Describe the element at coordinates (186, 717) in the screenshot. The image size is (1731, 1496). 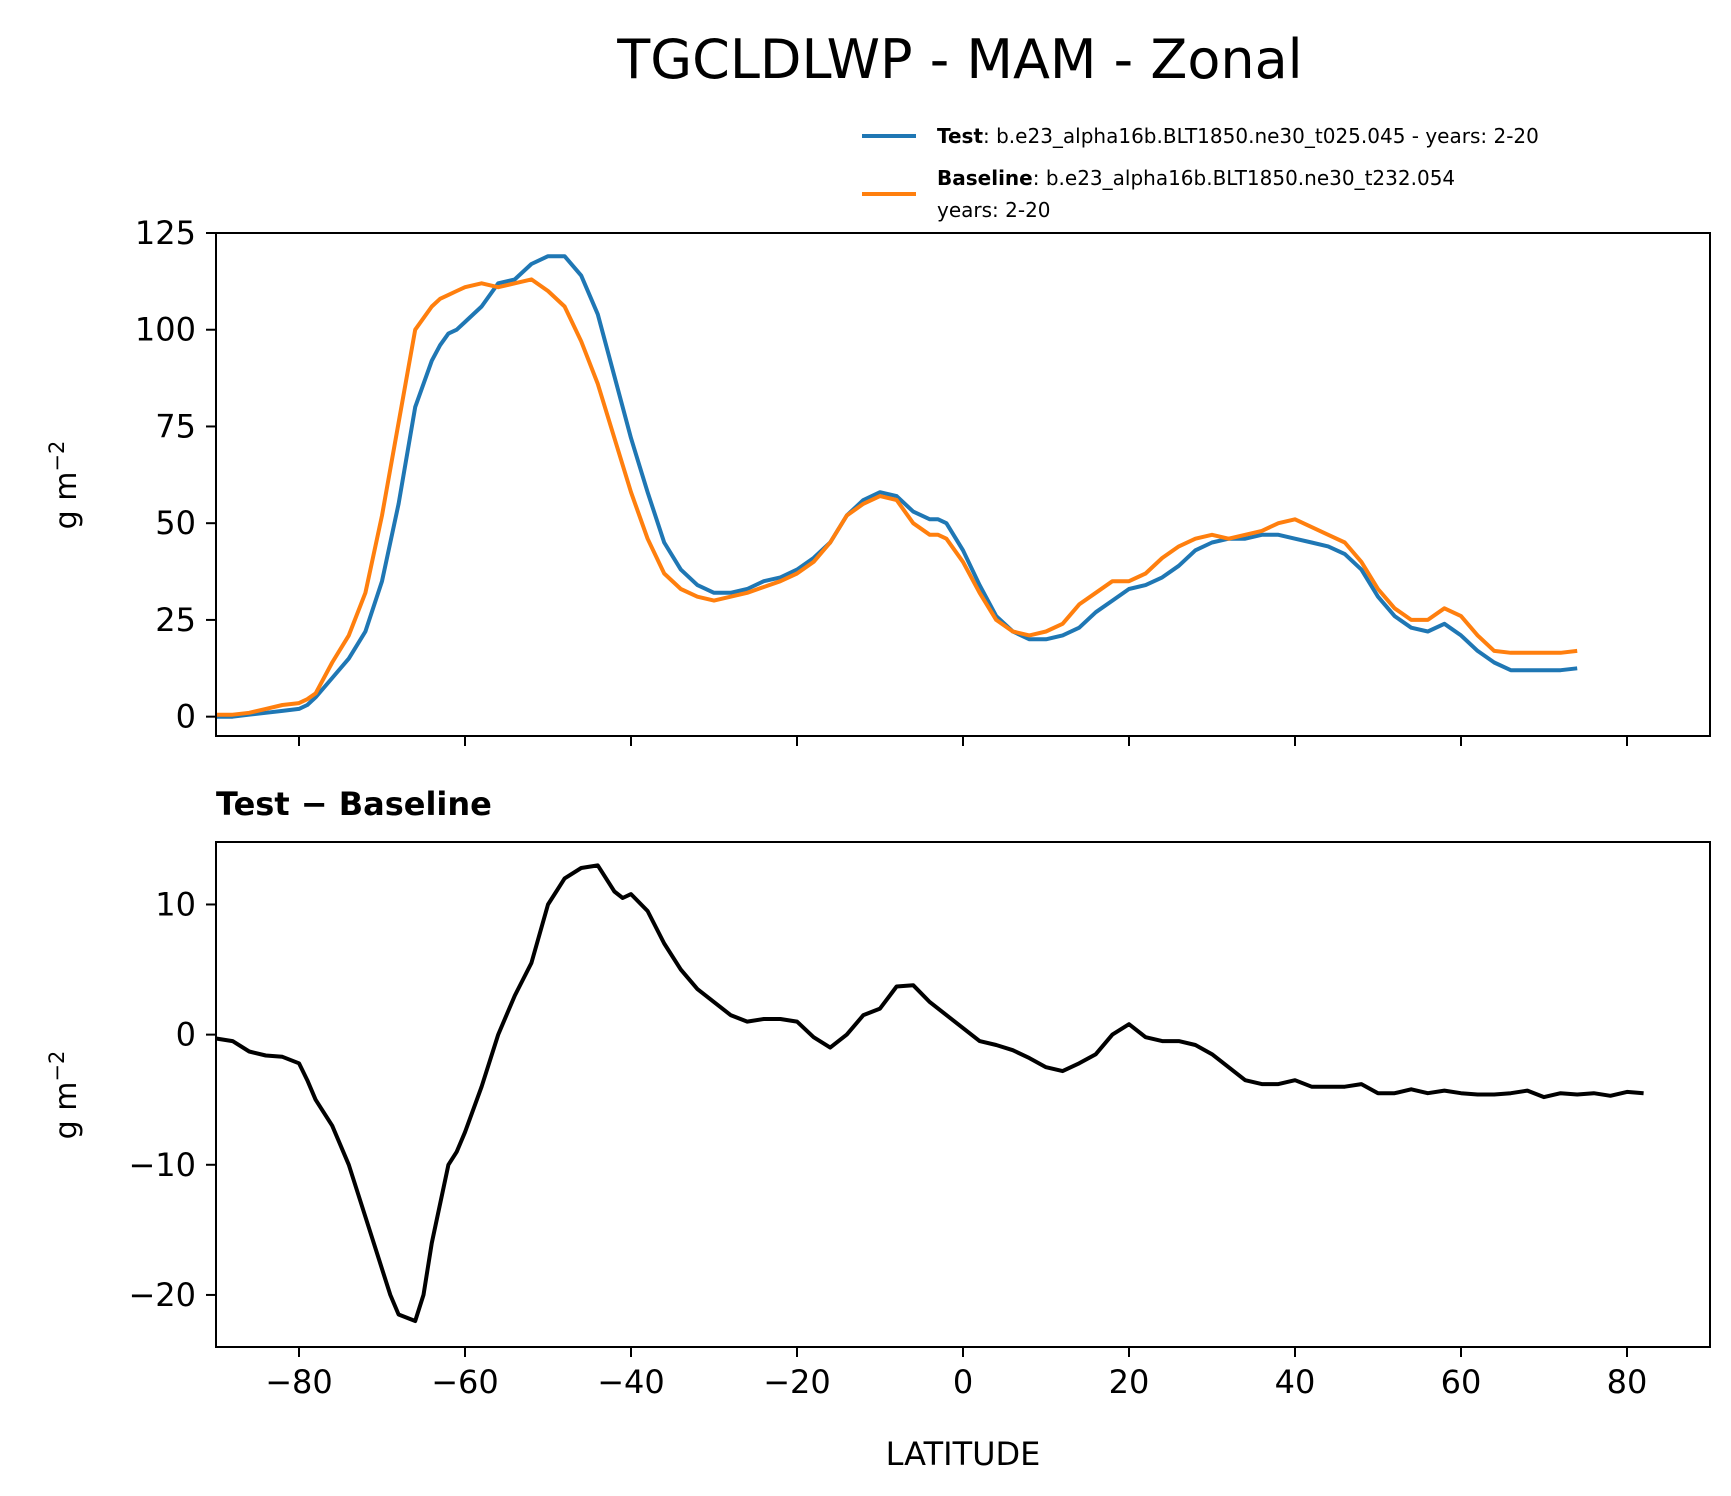
I see `top-y-tick-label: 0` at that location.